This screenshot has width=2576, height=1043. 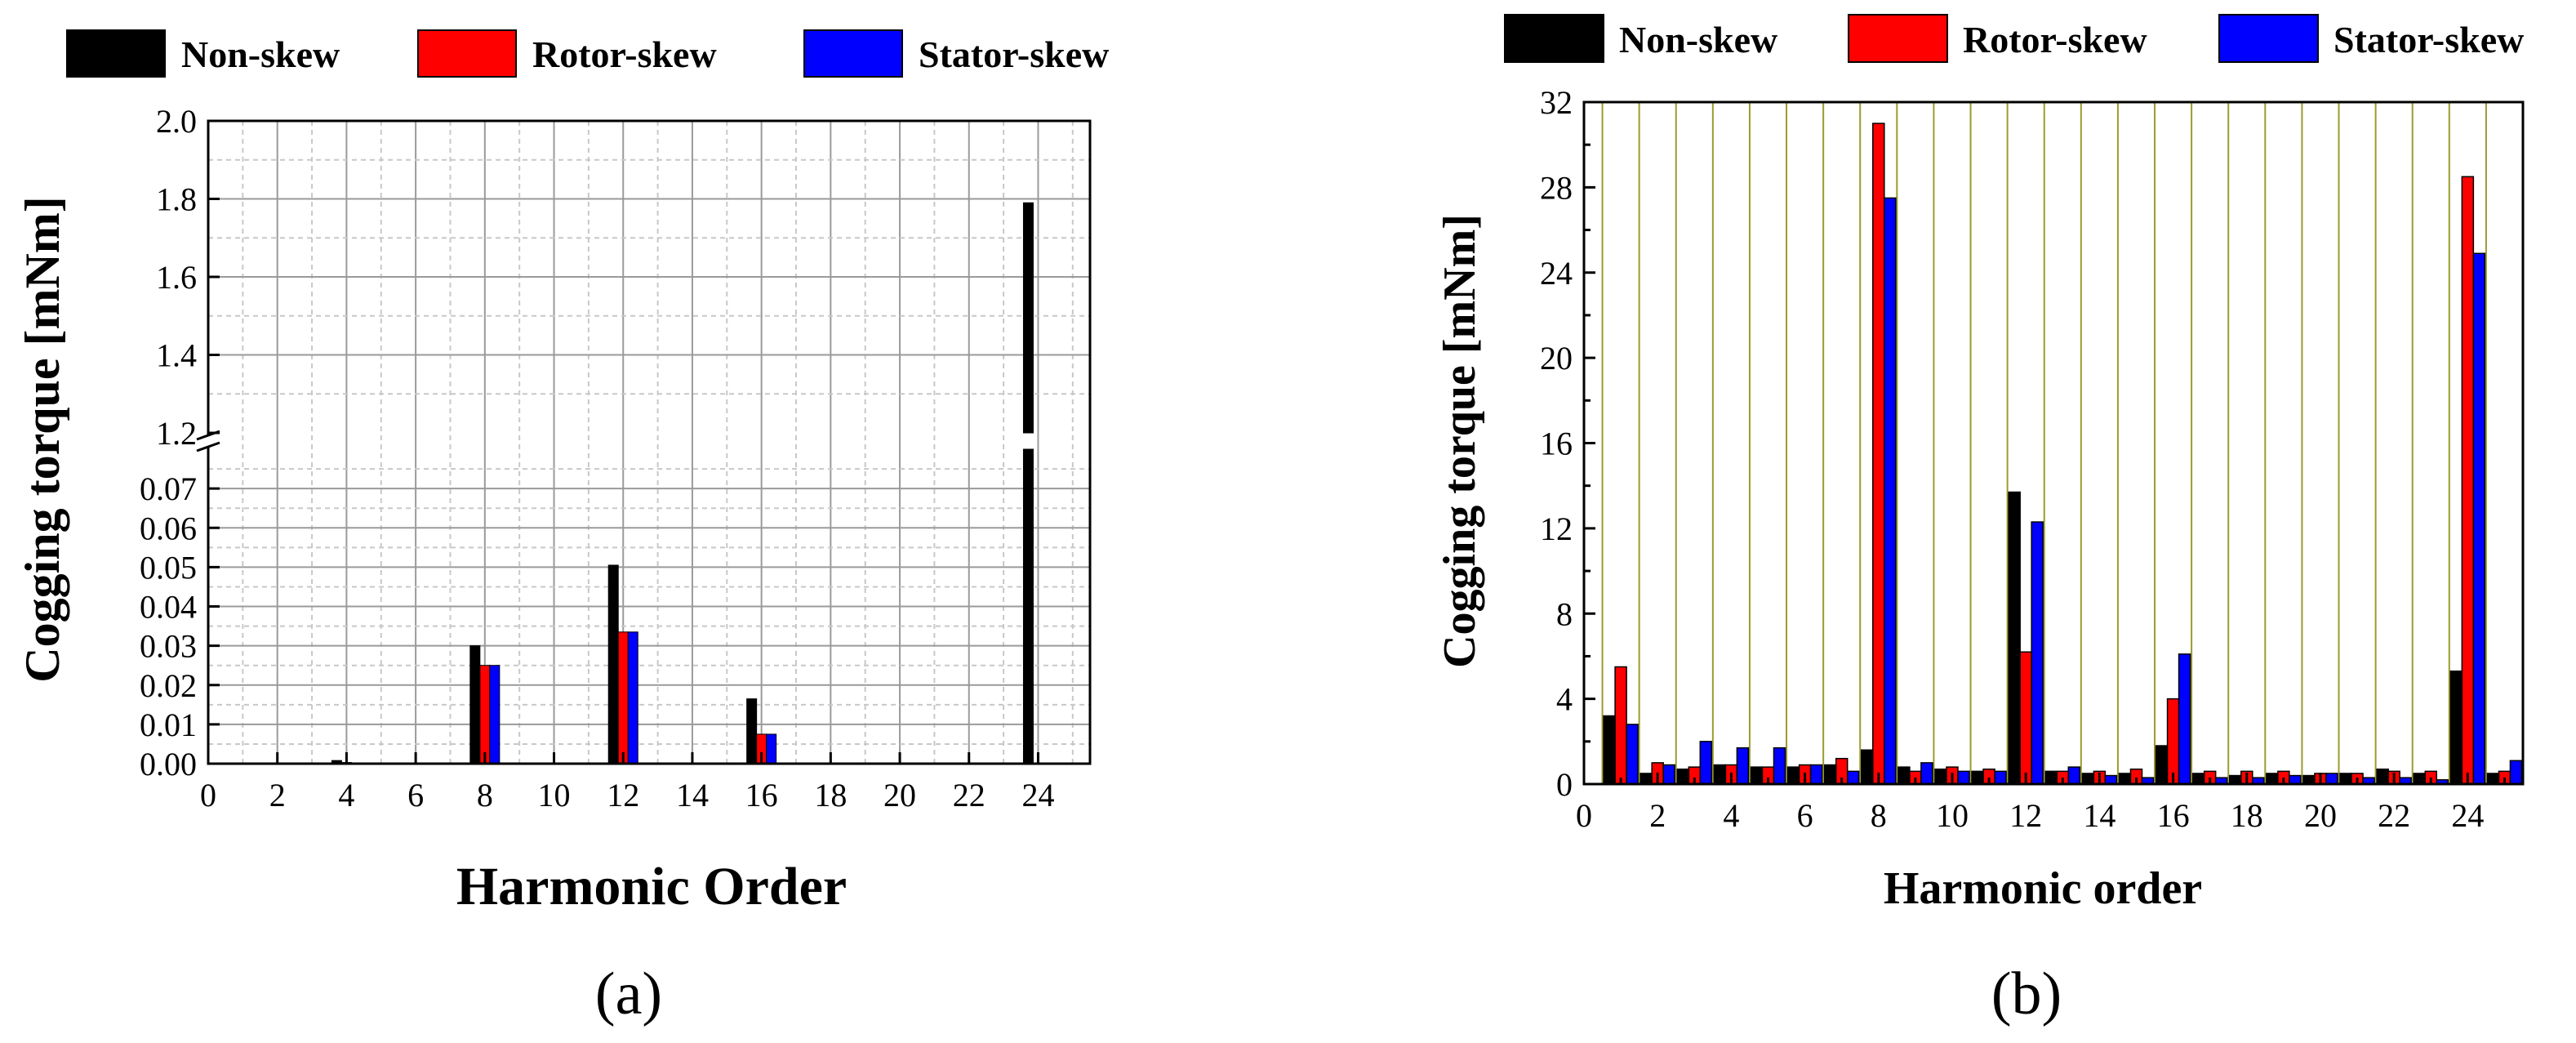 I want to click on y-tick-label: 24, so click(x=1556, y=274).